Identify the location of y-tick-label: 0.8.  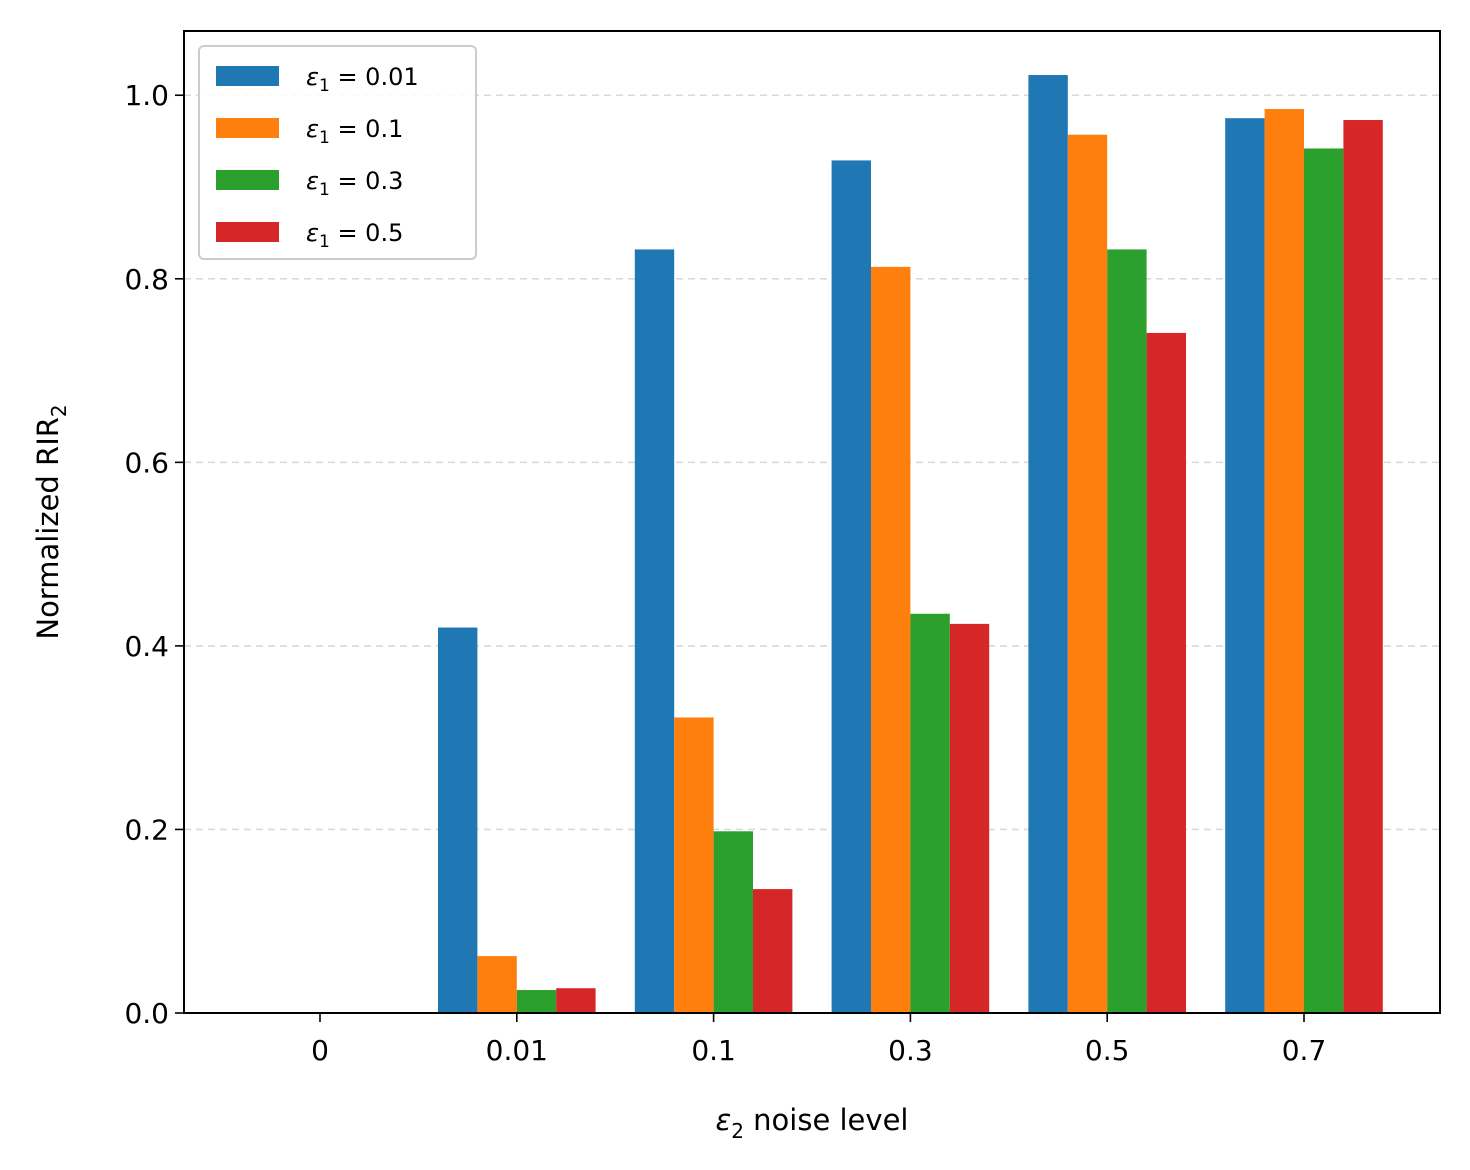
(146, 279).